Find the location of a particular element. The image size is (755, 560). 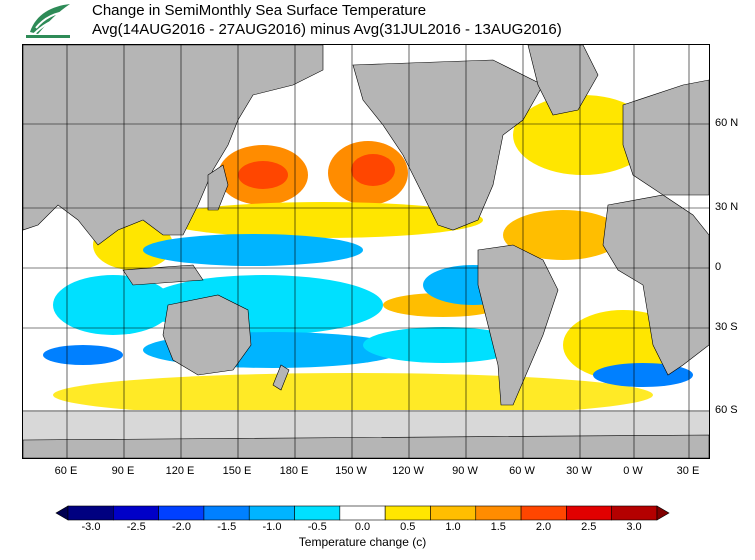

lon-label: 60 E is located at coordinates (66, 471).